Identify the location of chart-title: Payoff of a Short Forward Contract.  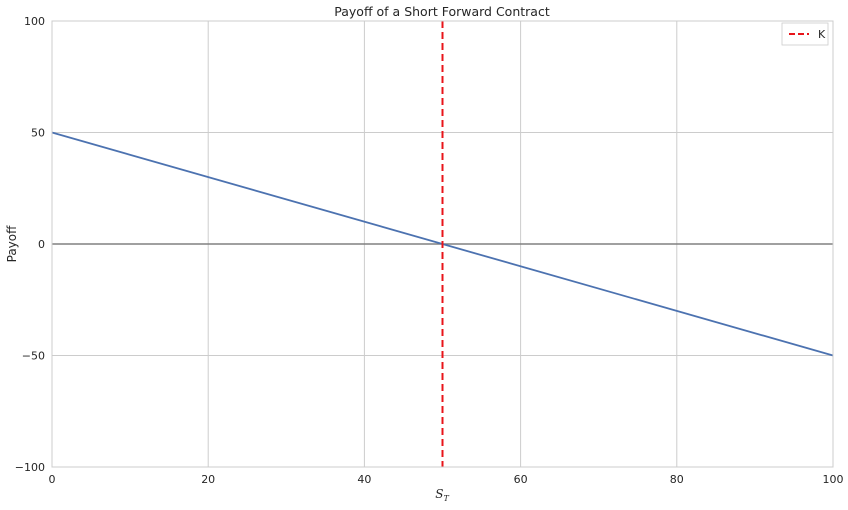
(442, 11).